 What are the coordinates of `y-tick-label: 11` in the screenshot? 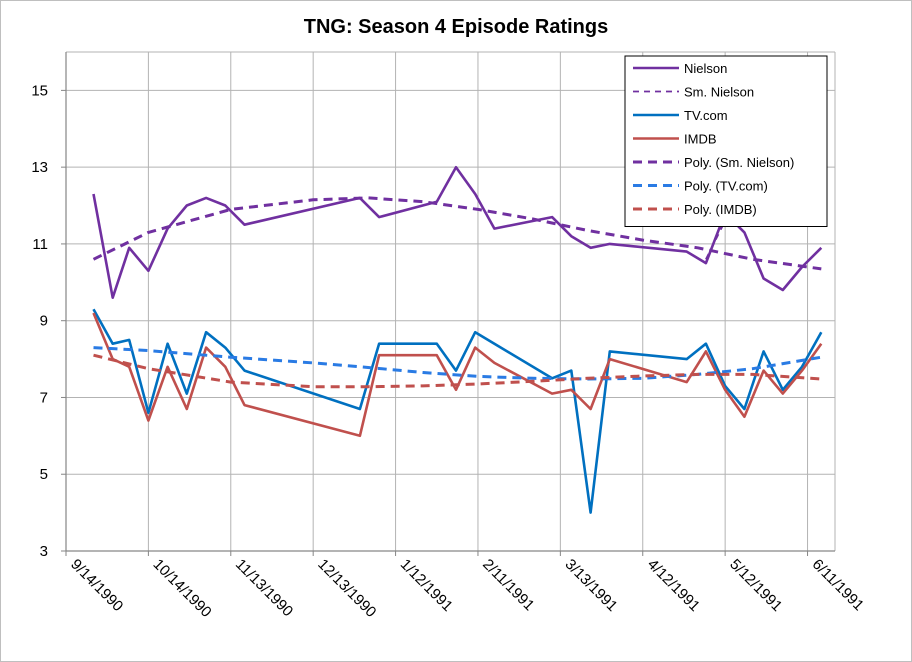 It's located at (40, 244).